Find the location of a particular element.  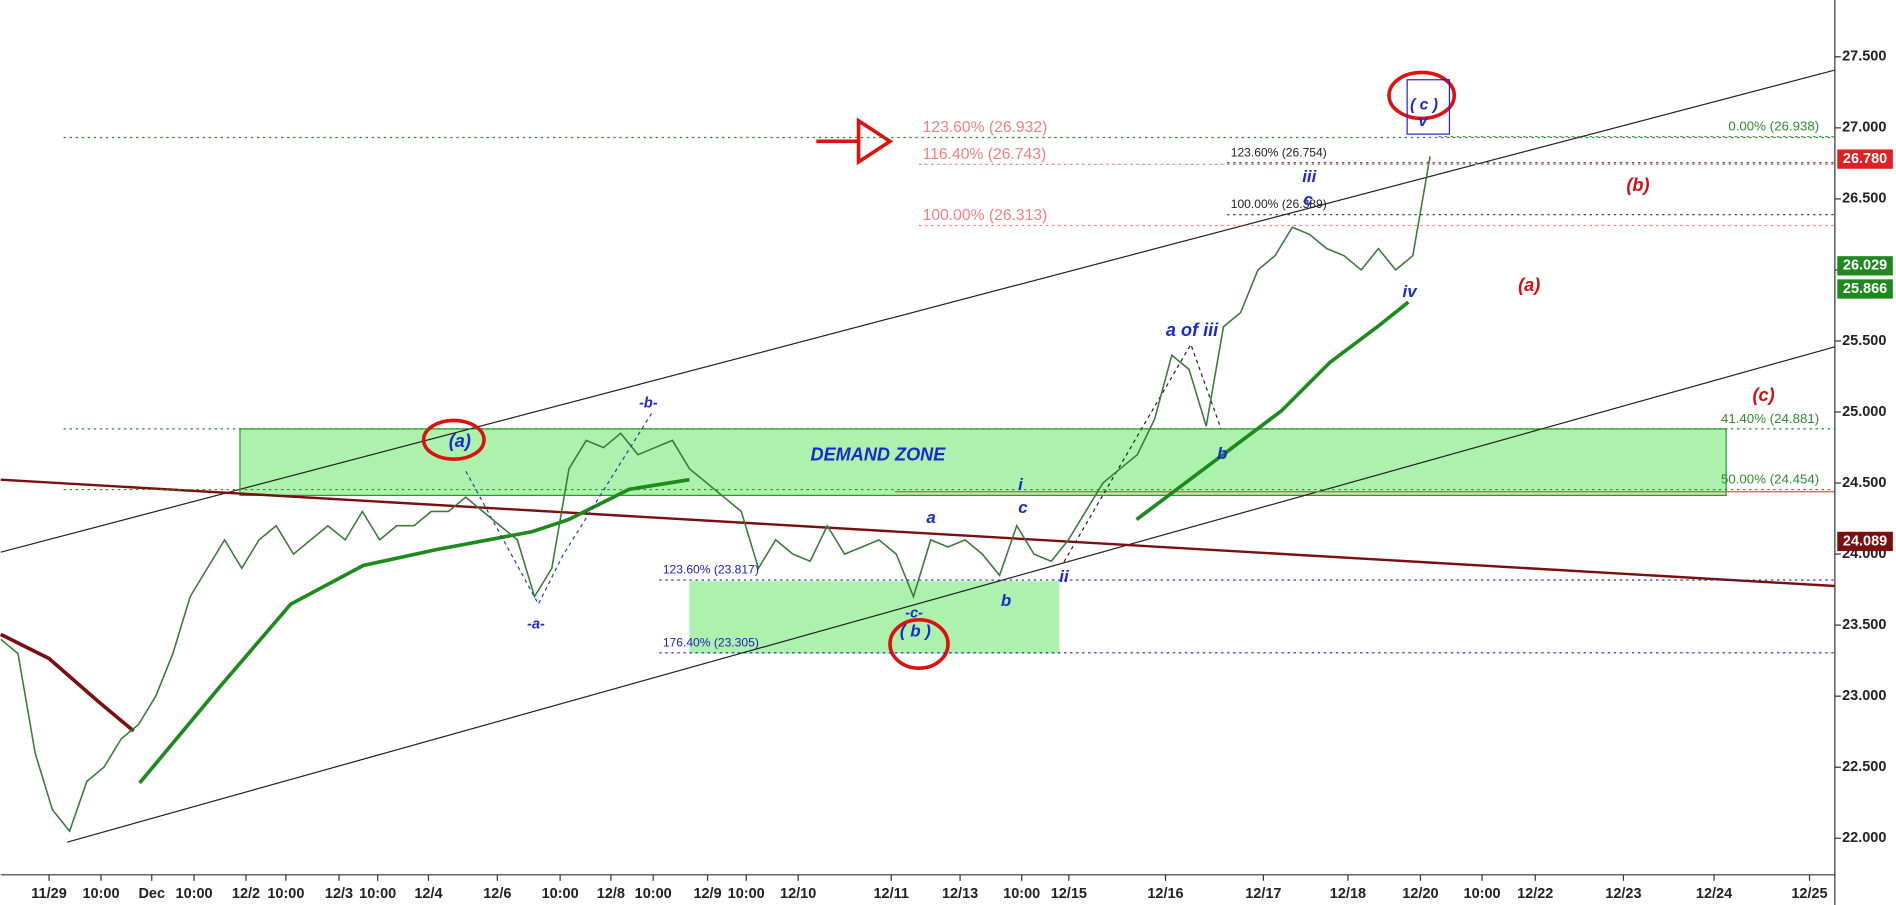

wave-label: ( c ) is located at coordinates (1424, 104).